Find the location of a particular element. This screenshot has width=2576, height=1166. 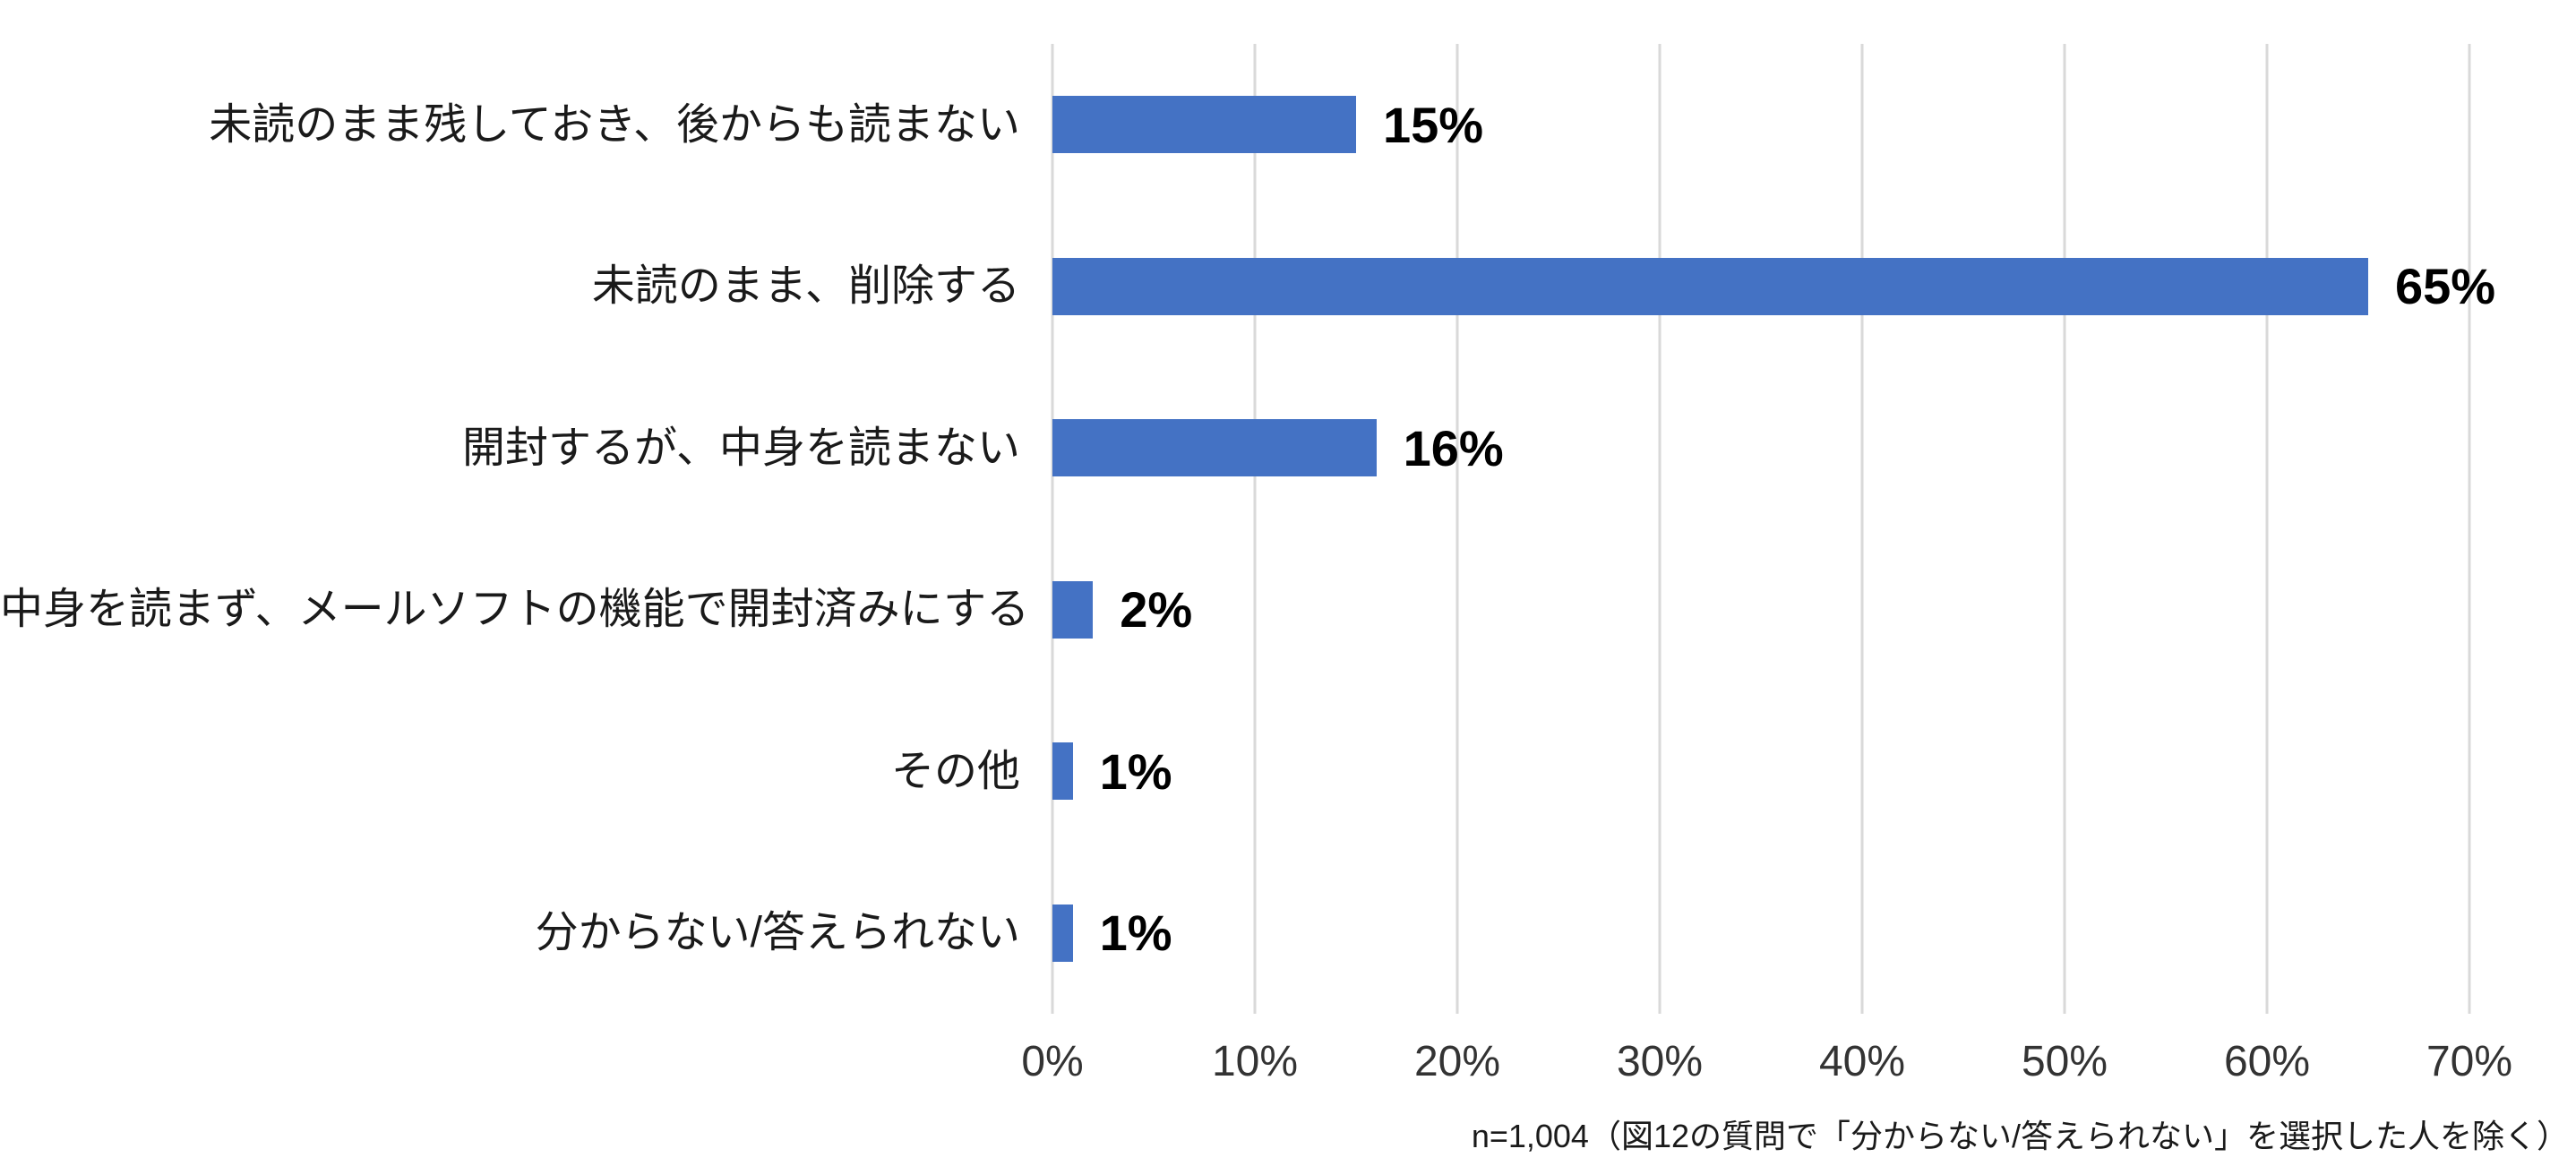

x-tick-label: 60% is located at coordinates (2267, 1061).